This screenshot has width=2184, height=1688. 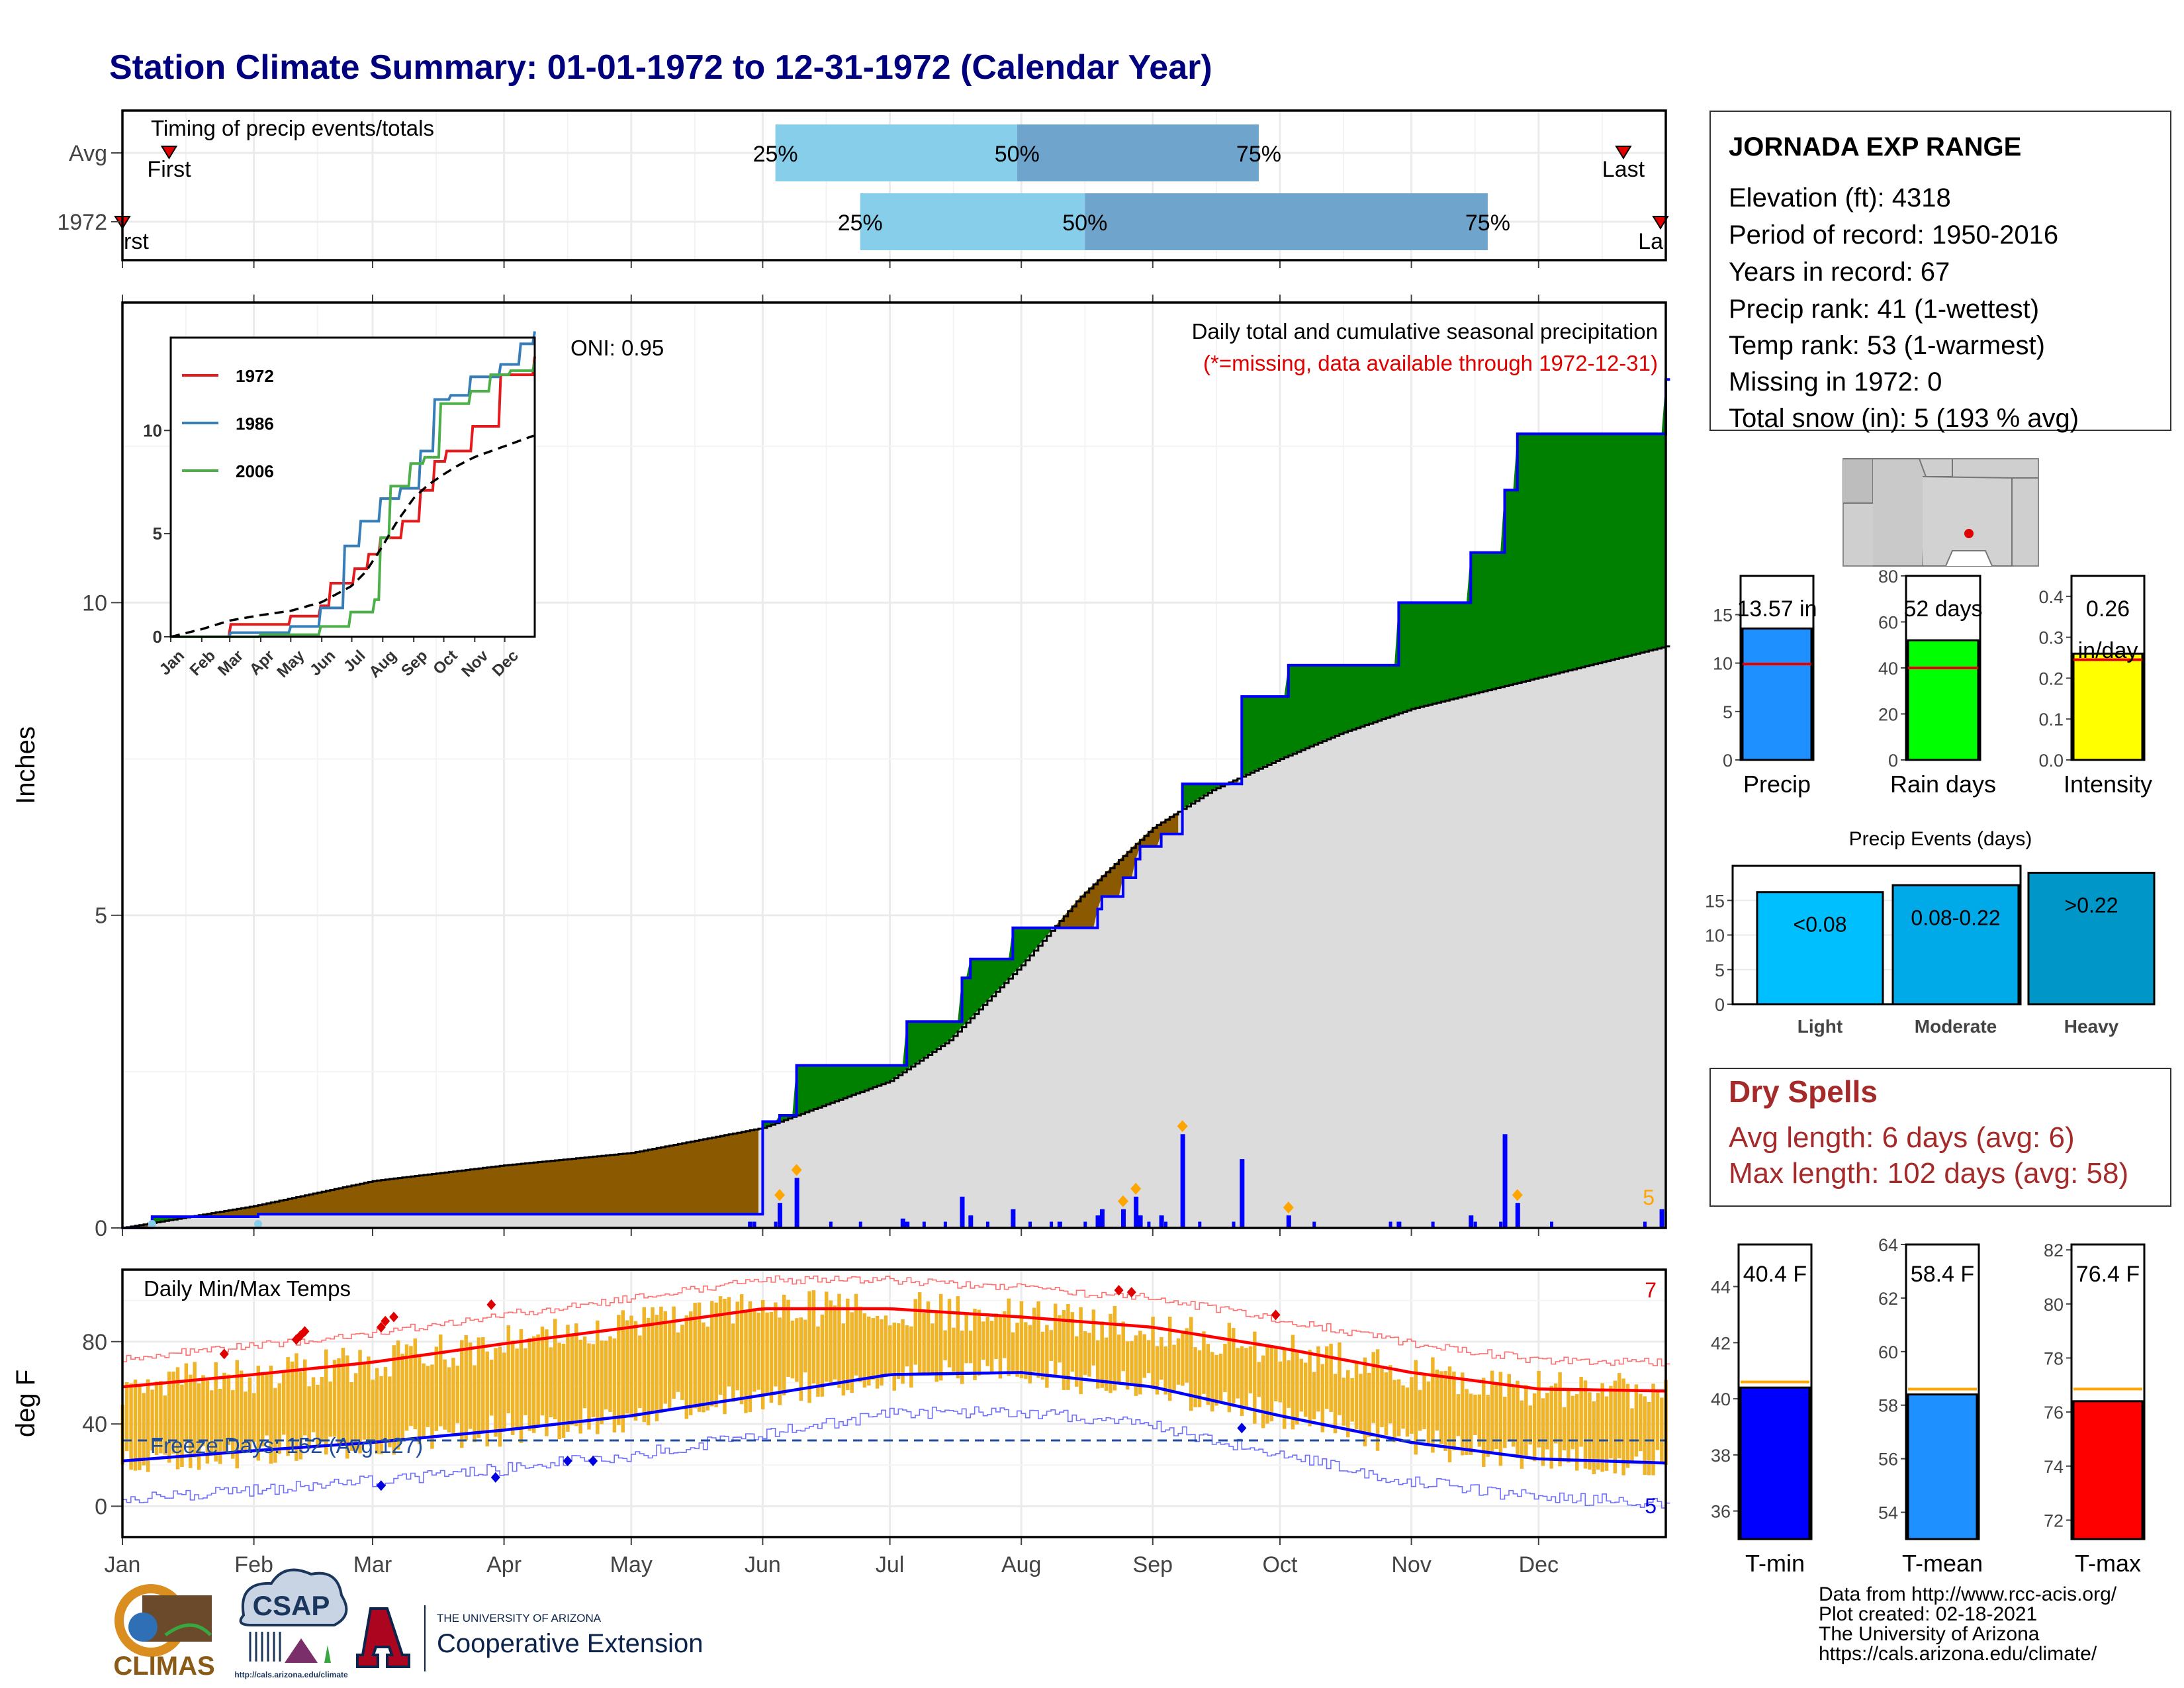 What do you see at coordinates (2054, 1250) in the screenshot?
I see `temp-summary-y-tick: 82` at bounding box center [2054, 1250].